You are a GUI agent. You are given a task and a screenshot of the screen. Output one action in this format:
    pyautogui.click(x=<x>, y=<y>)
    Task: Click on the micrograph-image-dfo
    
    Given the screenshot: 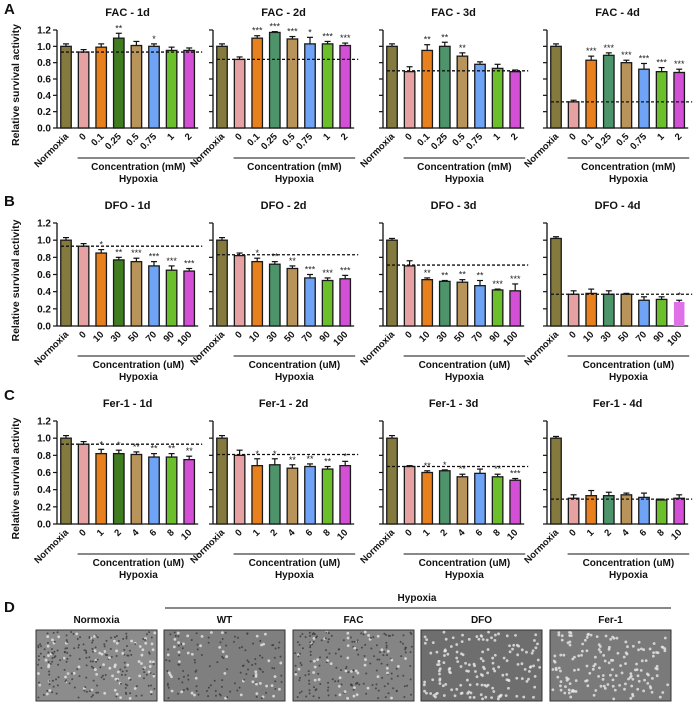 What is the action you would take?
    pyautogui.click(x=481, y=665)
    